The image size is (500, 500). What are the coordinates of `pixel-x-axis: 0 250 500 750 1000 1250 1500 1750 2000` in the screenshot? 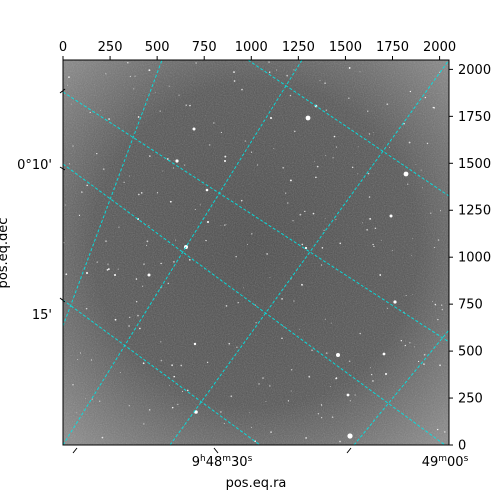 It's located at (257, 50).